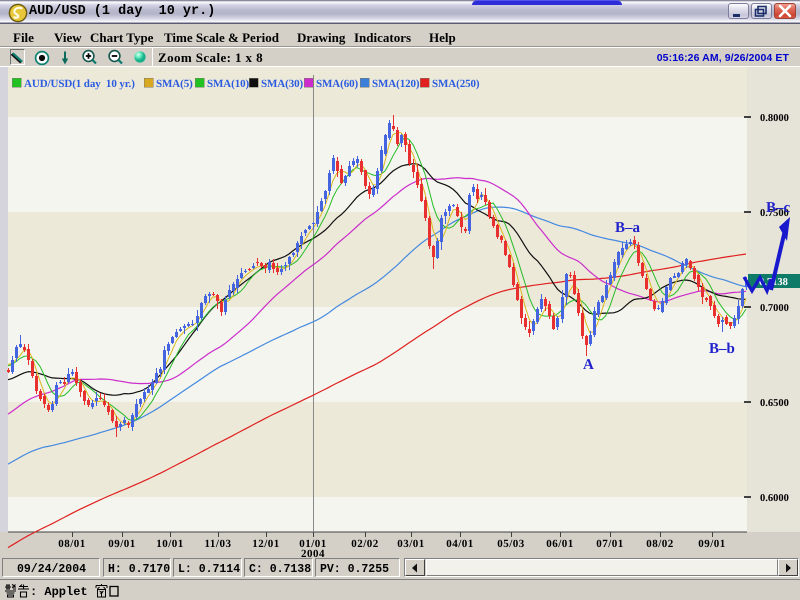 This screenshot has height=600, width=800. I want to click on svg-text: 0.6500, so click(774, 403).